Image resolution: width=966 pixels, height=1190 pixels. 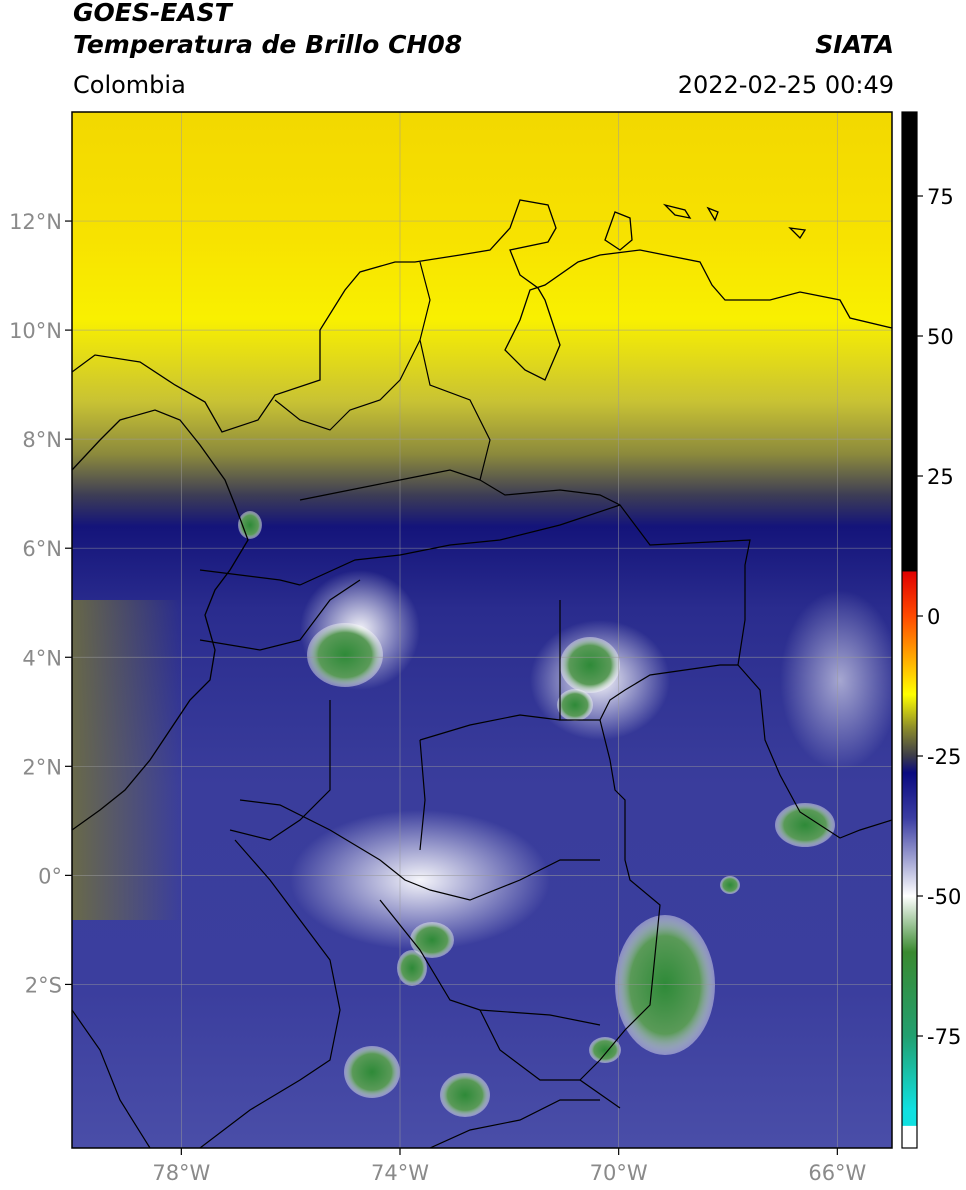 I want to click on colorbar-tick-label: 75, so click(x=940, y=197).